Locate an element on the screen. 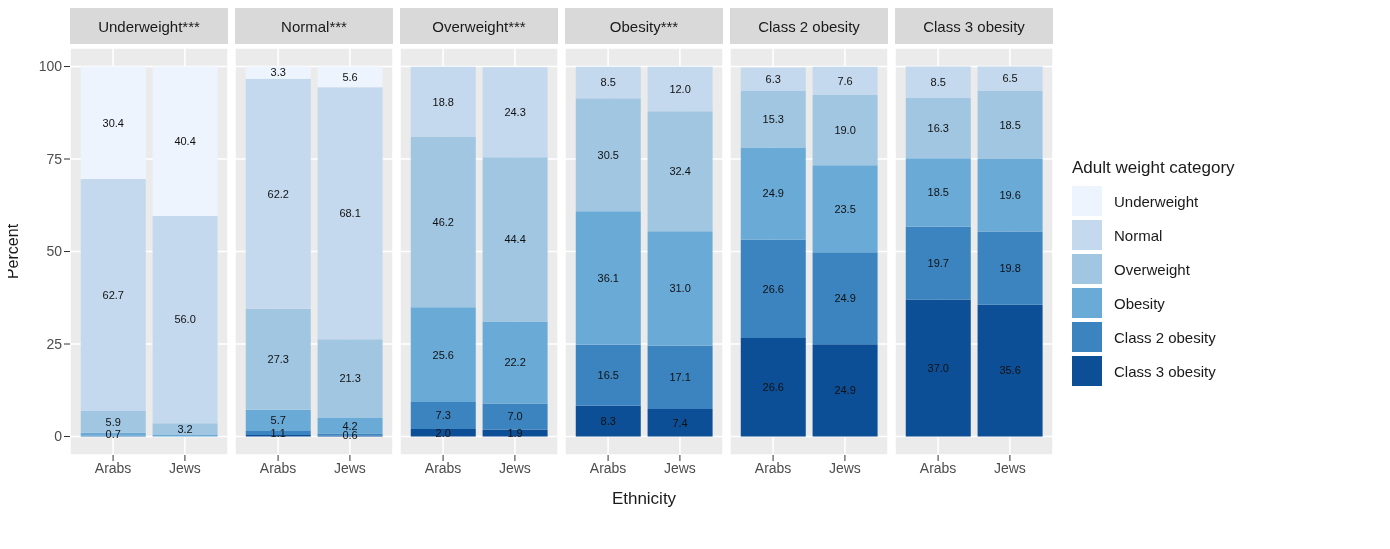 Image resolution: width=1390 pixels, height=549 pixels. legend-label: Class 2 obesity is located at coordinates (1165, 337).